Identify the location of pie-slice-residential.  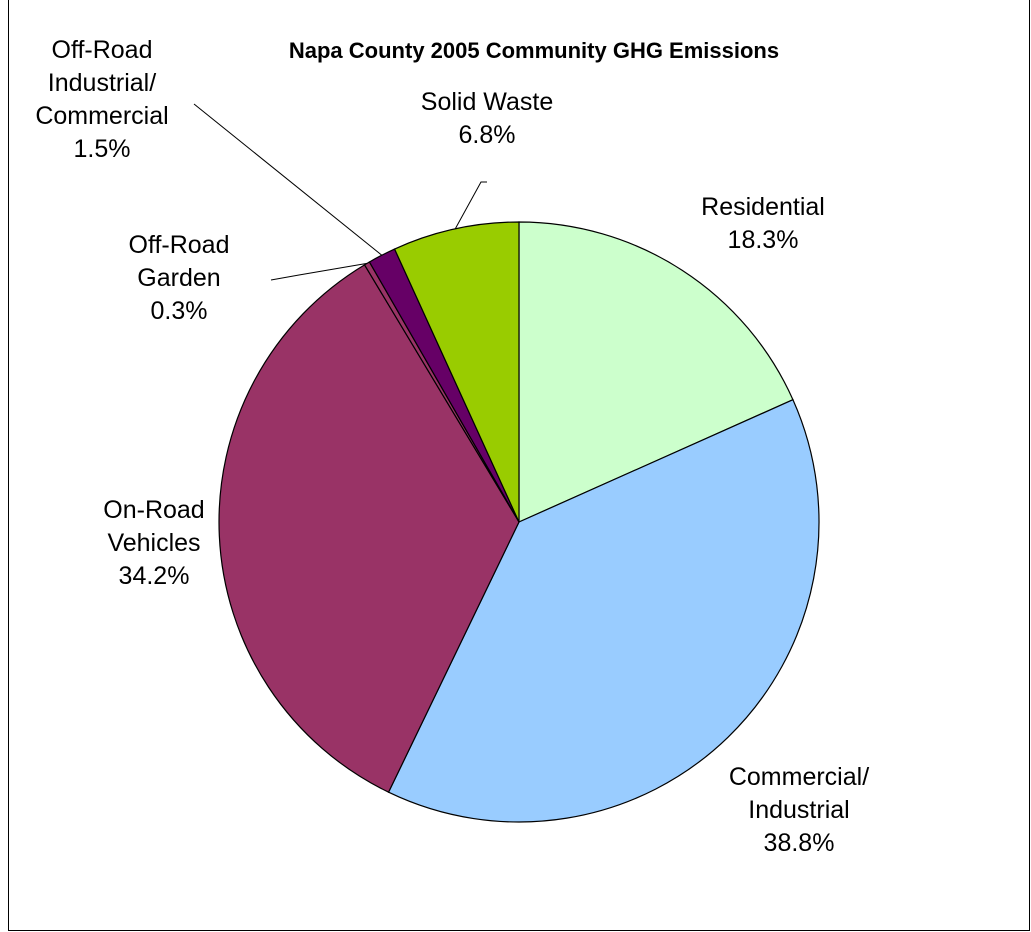
(656, 372).